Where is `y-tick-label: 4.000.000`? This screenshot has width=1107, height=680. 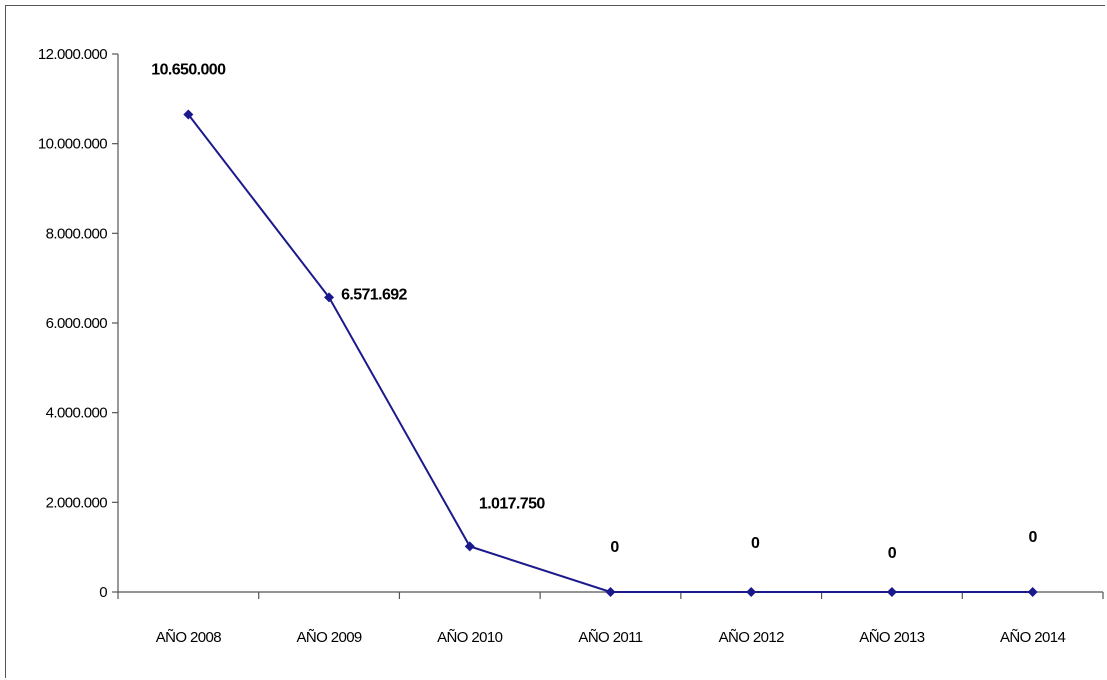
y-tick-label: 4.000.000 is located at coordinates (77, 413).